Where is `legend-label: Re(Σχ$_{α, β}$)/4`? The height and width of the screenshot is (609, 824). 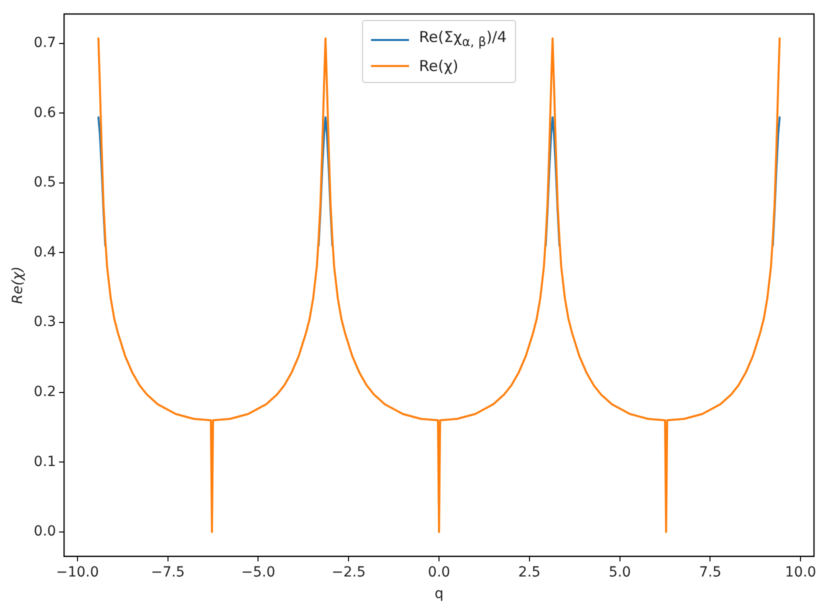
legend-label: Re(Σχ$_{α, β}$)/4 is located at coordinates (463, 39).